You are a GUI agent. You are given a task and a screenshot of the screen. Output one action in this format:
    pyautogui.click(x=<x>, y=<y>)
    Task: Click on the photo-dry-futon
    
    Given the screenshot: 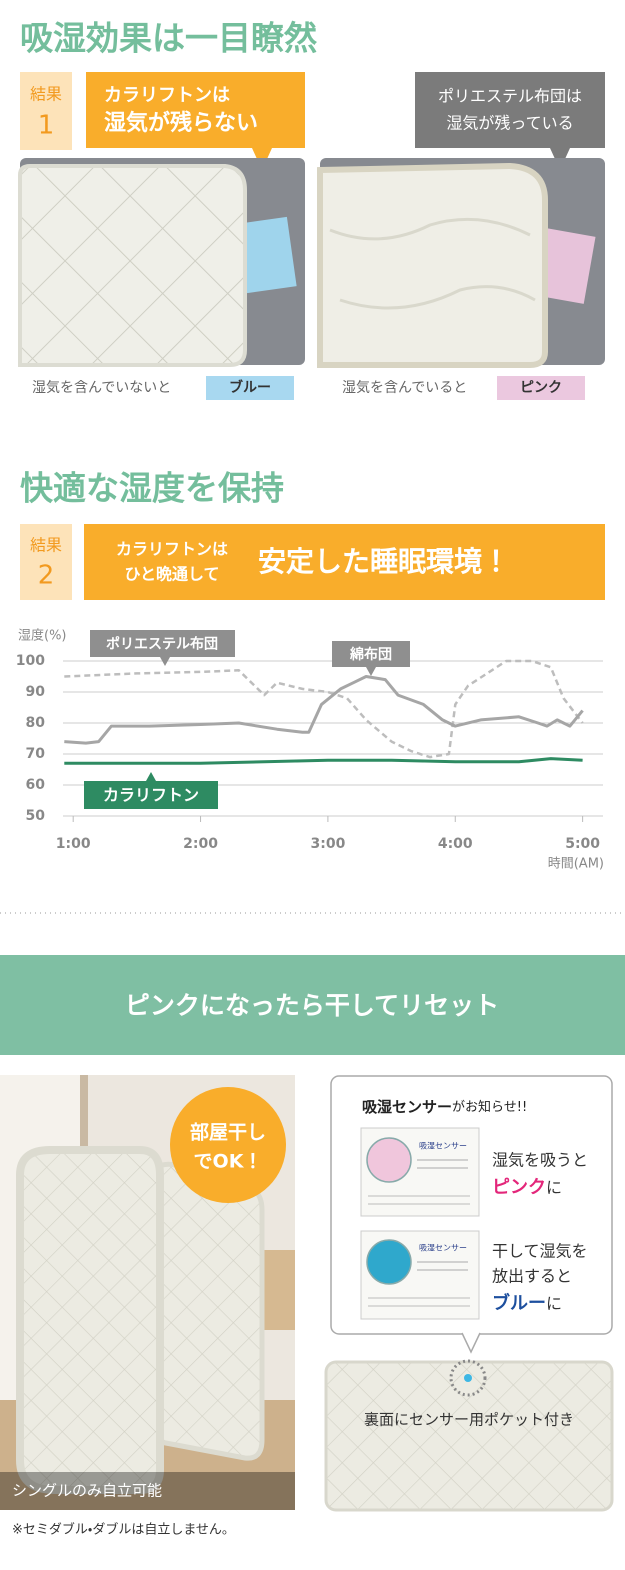 What is the action you would take?
    pyautogui.click(x=161, y=262)
    